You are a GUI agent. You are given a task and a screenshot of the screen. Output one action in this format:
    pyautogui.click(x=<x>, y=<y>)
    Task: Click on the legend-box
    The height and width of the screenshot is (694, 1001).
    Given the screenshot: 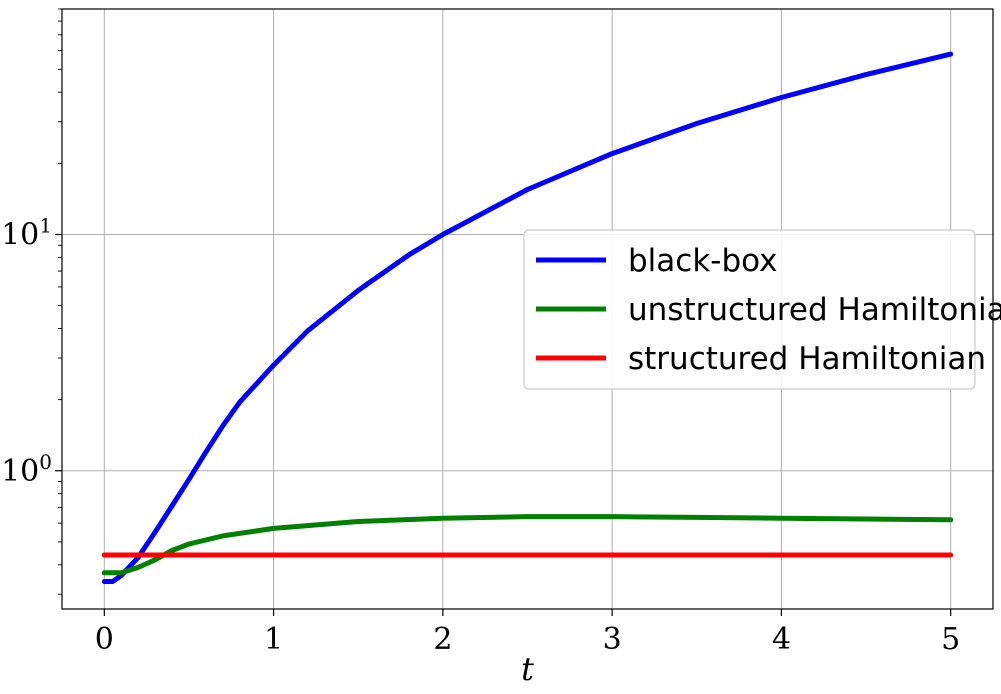 What is the action you would take?
    pyautogui.click(x=749, y=309)
    